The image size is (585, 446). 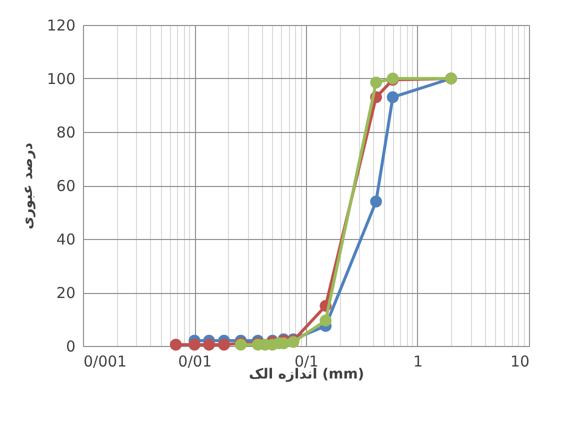 What do you see at coordinates (28, 186) in the screenshot?
I see `y-axis-title: درصد عبوری` at bounding box center [28, 186].